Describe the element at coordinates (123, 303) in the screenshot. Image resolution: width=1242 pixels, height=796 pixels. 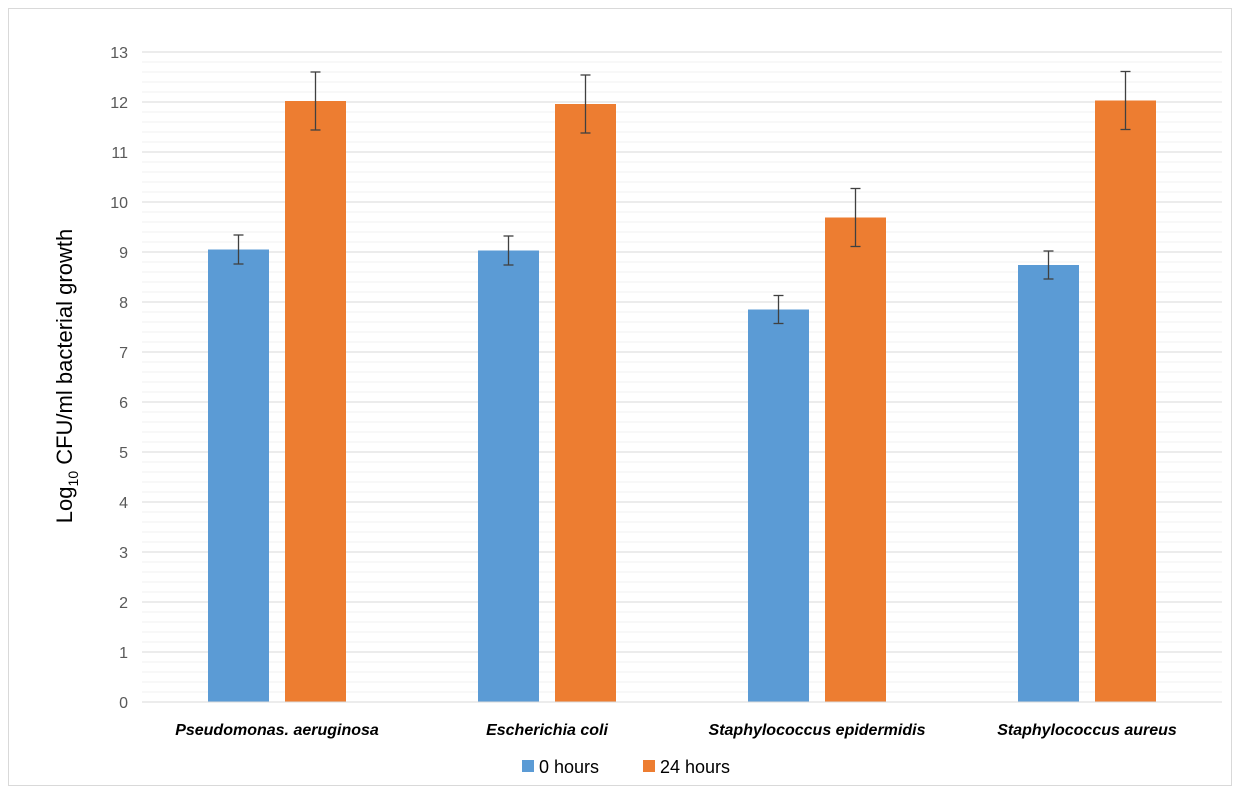
I see `y-tick-label: 8` at that location.